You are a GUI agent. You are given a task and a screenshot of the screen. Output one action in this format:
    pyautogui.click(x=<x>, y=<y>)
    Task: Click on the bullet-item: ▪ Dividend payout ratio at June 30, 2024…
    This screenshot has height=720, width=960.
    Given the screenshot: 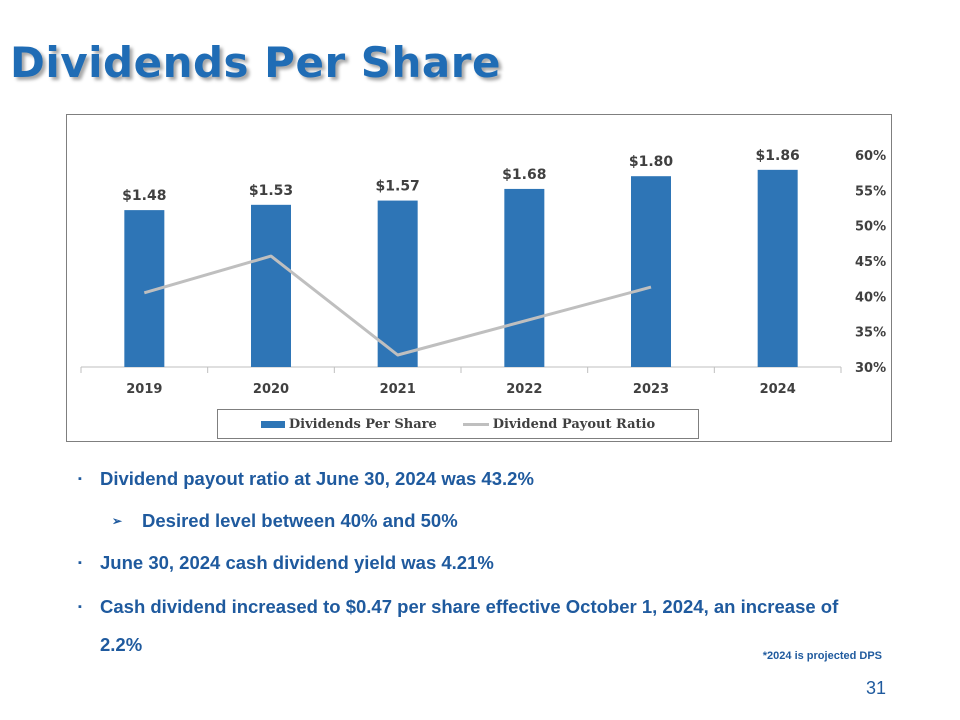 What is the action you would take?
    pyautogui.click(x=478, y=479)
    